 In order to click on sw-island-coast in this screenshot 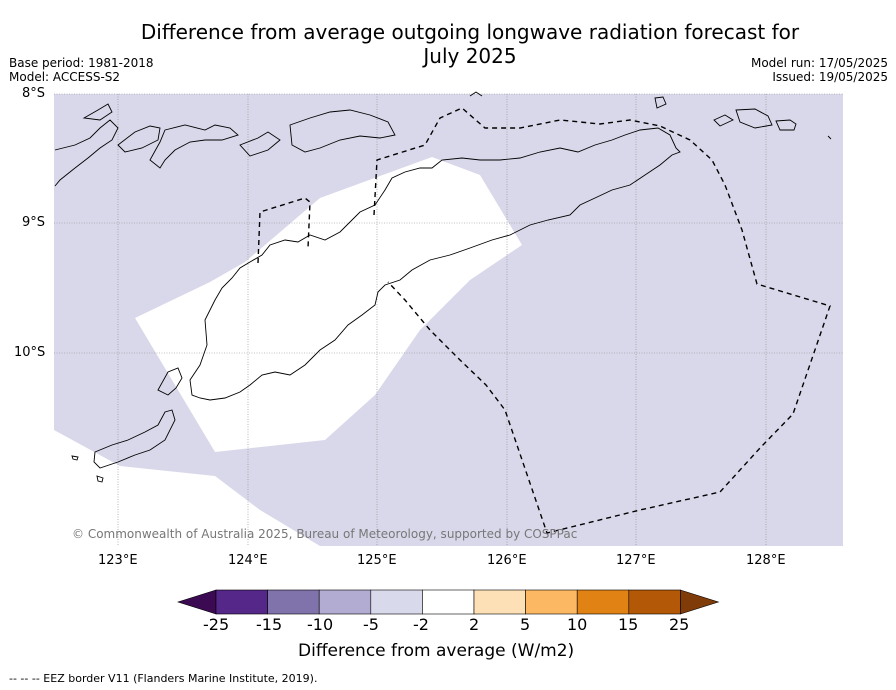, I will do `click(134, 439)`.